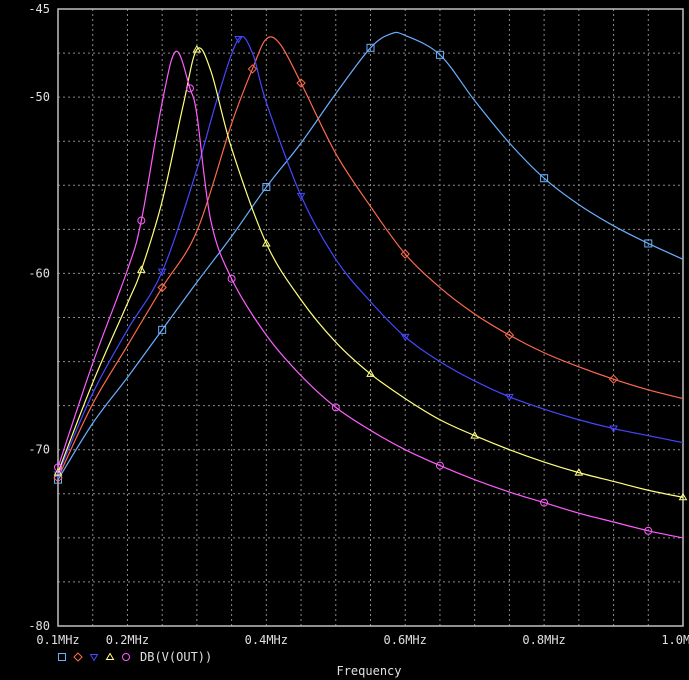 The image size is (689, 680). What do you see at coordinates (39, 97) in the screenshot?
I see `y-tick-label: -50` at bounding box center [39, 97].